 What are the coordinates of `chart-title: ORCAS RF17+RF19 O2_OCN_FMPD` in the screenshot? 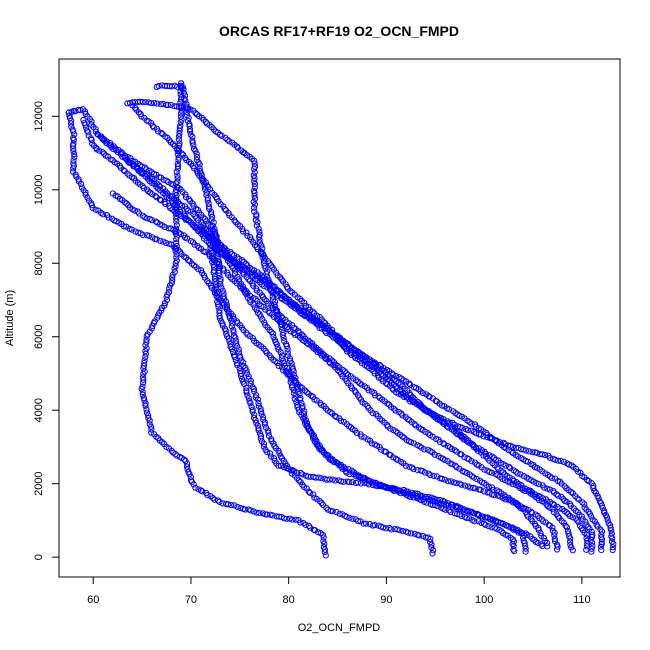 It's located at (339, 31).